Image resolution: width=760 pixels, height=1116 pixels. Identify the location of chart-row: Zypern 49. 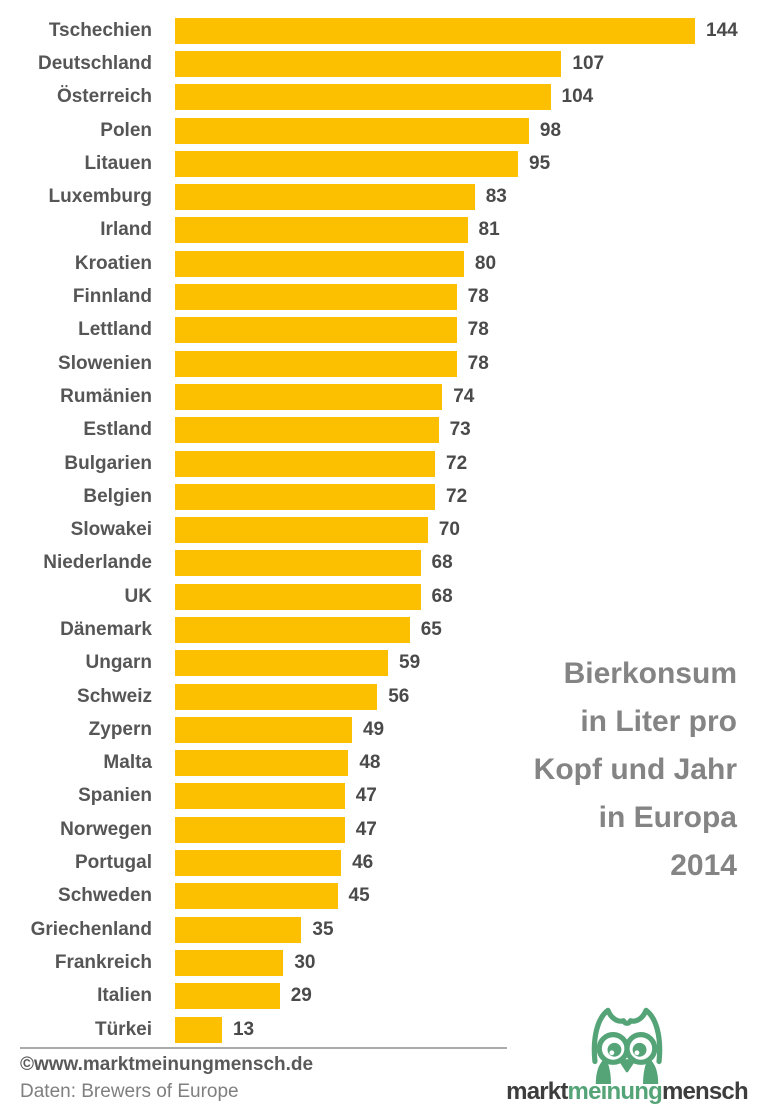
(369, 729).